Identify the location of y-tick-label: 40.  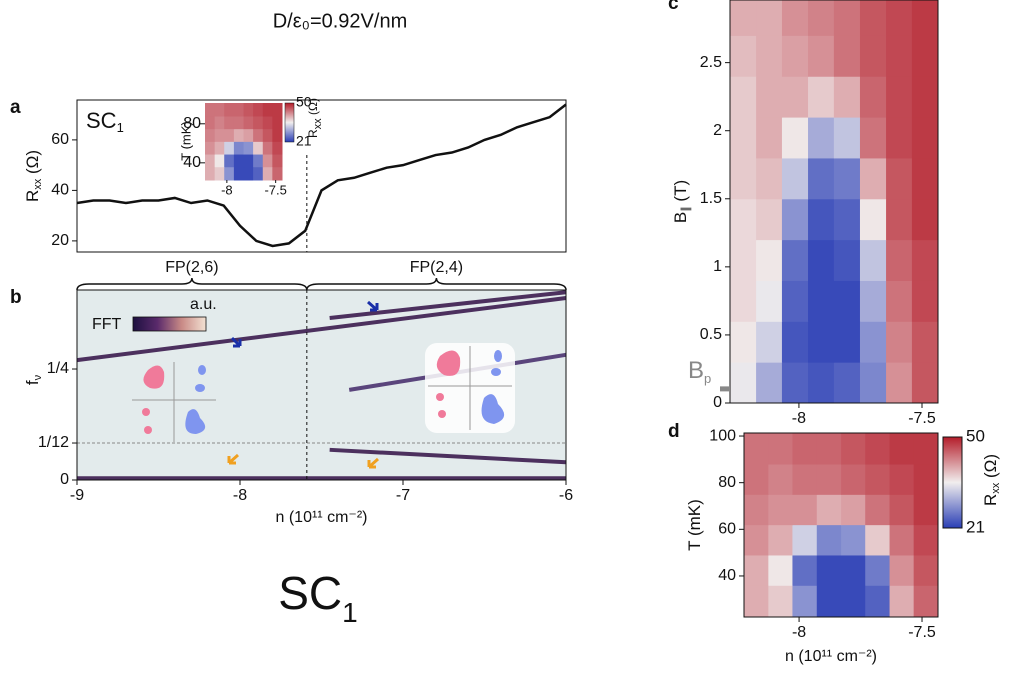
(727, 575).